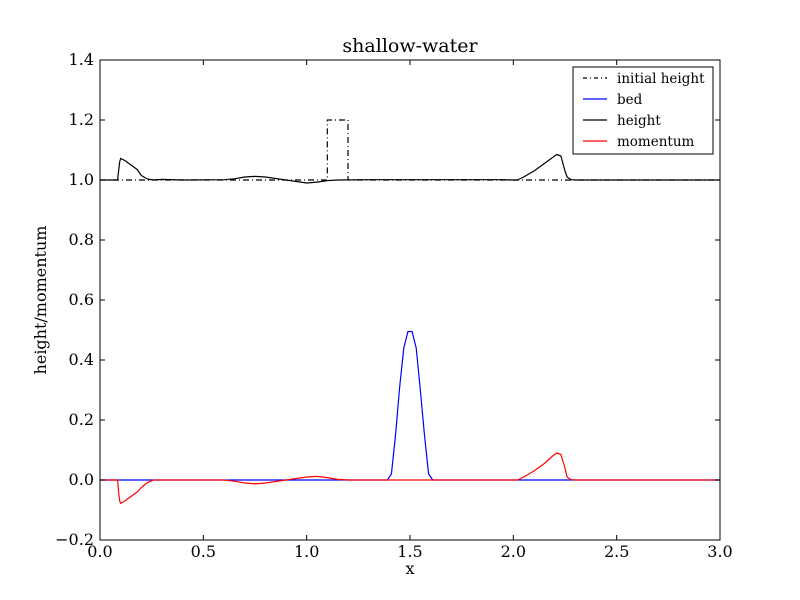  What do you see at coordinates (81, 119) in the screenshot?
I see `y-tick-label: 1.2` at bounding box center [81, 119].